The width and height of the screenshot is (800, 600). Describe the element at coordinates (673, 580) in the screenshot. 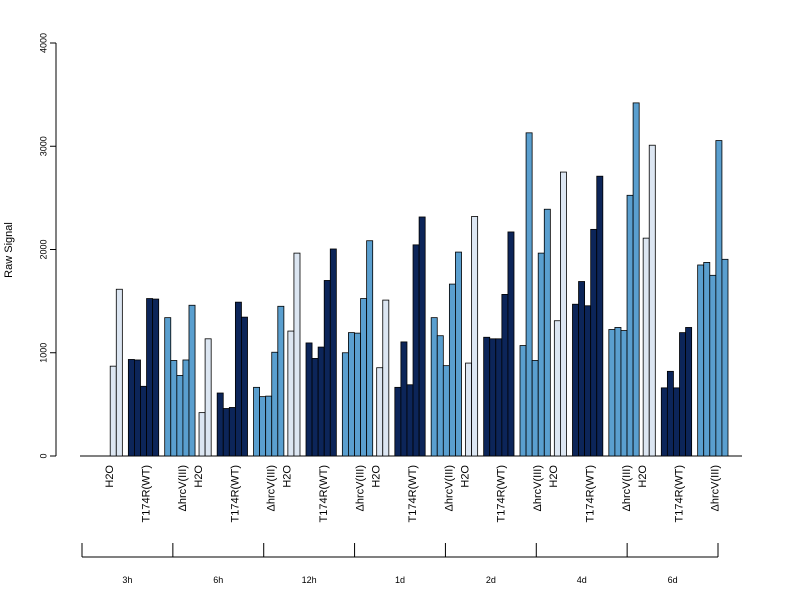

I see `timepoint-label: 6d` at that location.